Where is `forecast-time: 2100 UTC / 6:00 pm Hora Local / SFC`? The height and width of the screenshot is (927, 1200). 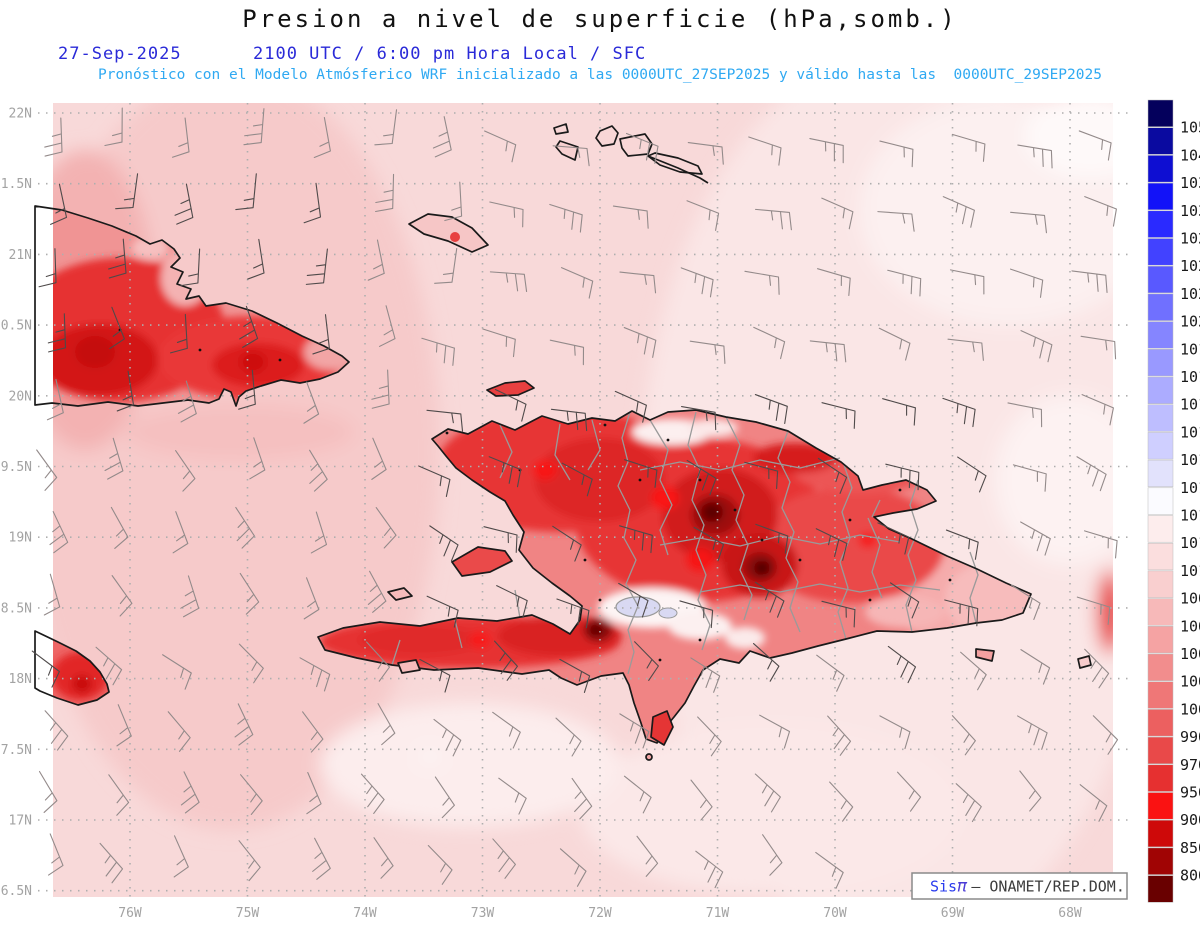
forecast-time: 2100 UTC / 6:00 pm Hora Local / SFC is located at coordinates (450, 54).